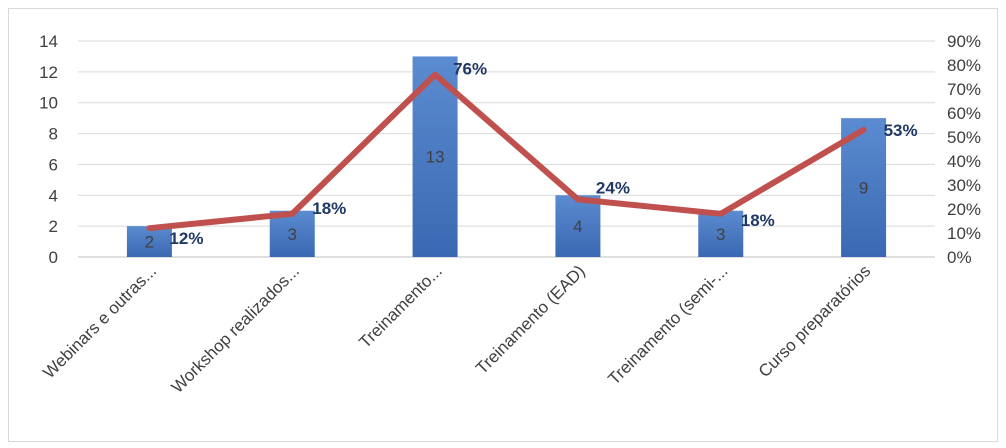 This screenshot has height=448, width=1006. Describe the element at coordinates (964, 137) in the screenshot. I see `right-tick-label: 50%` at that location.